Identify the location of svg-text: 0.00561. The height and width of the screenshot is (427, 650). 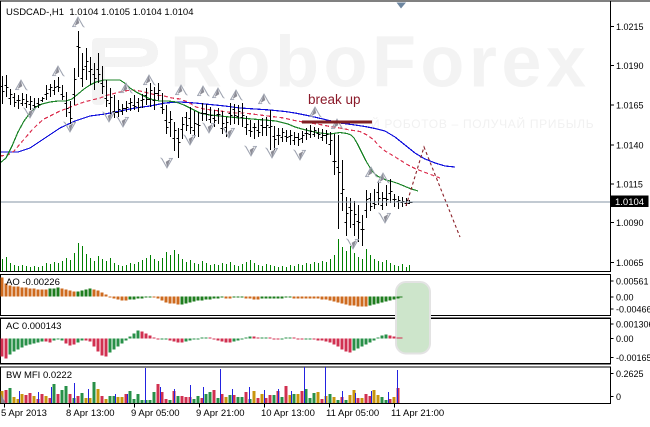
(632, 282).